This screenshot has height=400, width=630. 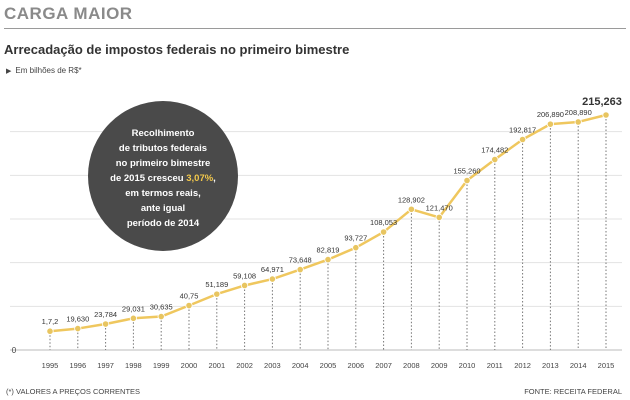 What do you see at coordinates (272, 269) in the screenshot?
I see `data-label: 64,971` at bounding box center [272, 269].